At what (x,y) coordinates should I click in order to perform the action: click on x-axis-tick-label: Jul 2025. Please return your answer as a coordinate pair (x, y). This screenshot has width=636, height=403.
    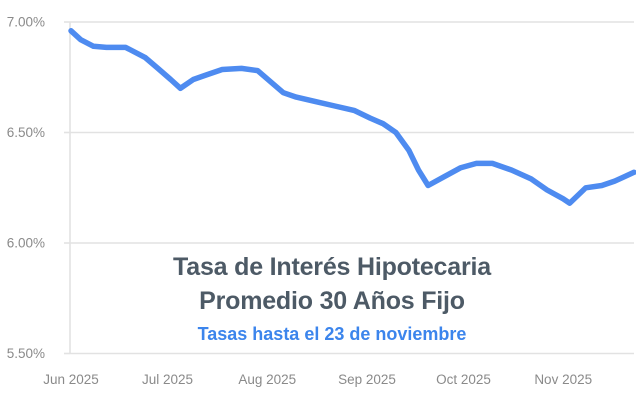
    Looking at the image, I should click on (167, 379).